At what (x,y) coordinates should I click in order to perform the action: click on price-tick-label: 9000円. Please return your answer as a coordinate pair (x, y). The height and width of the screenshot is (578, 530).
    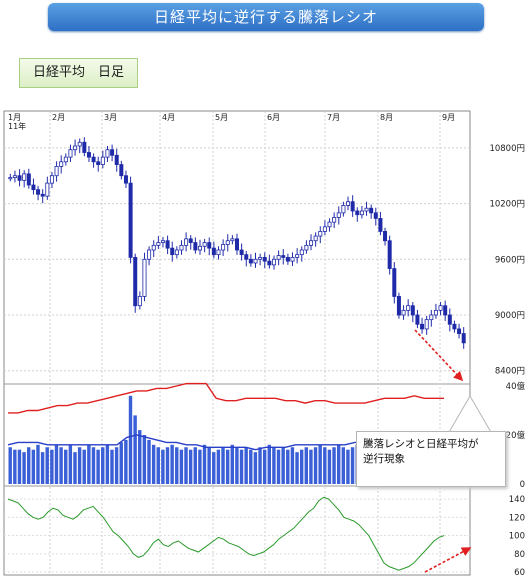
    Looking at the image, I should click on (510, 316).